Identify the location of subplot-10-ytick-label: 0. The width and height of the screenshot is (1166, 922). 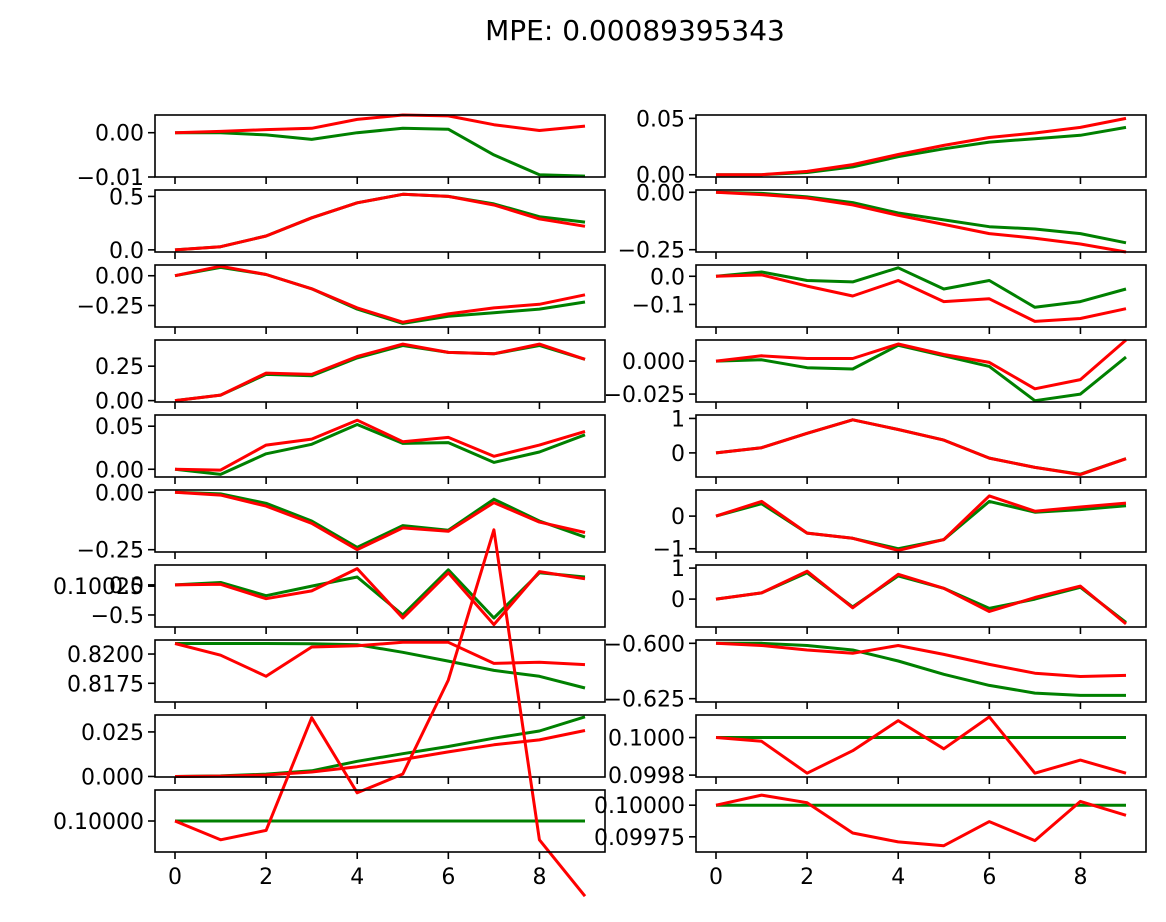
(678, 454).